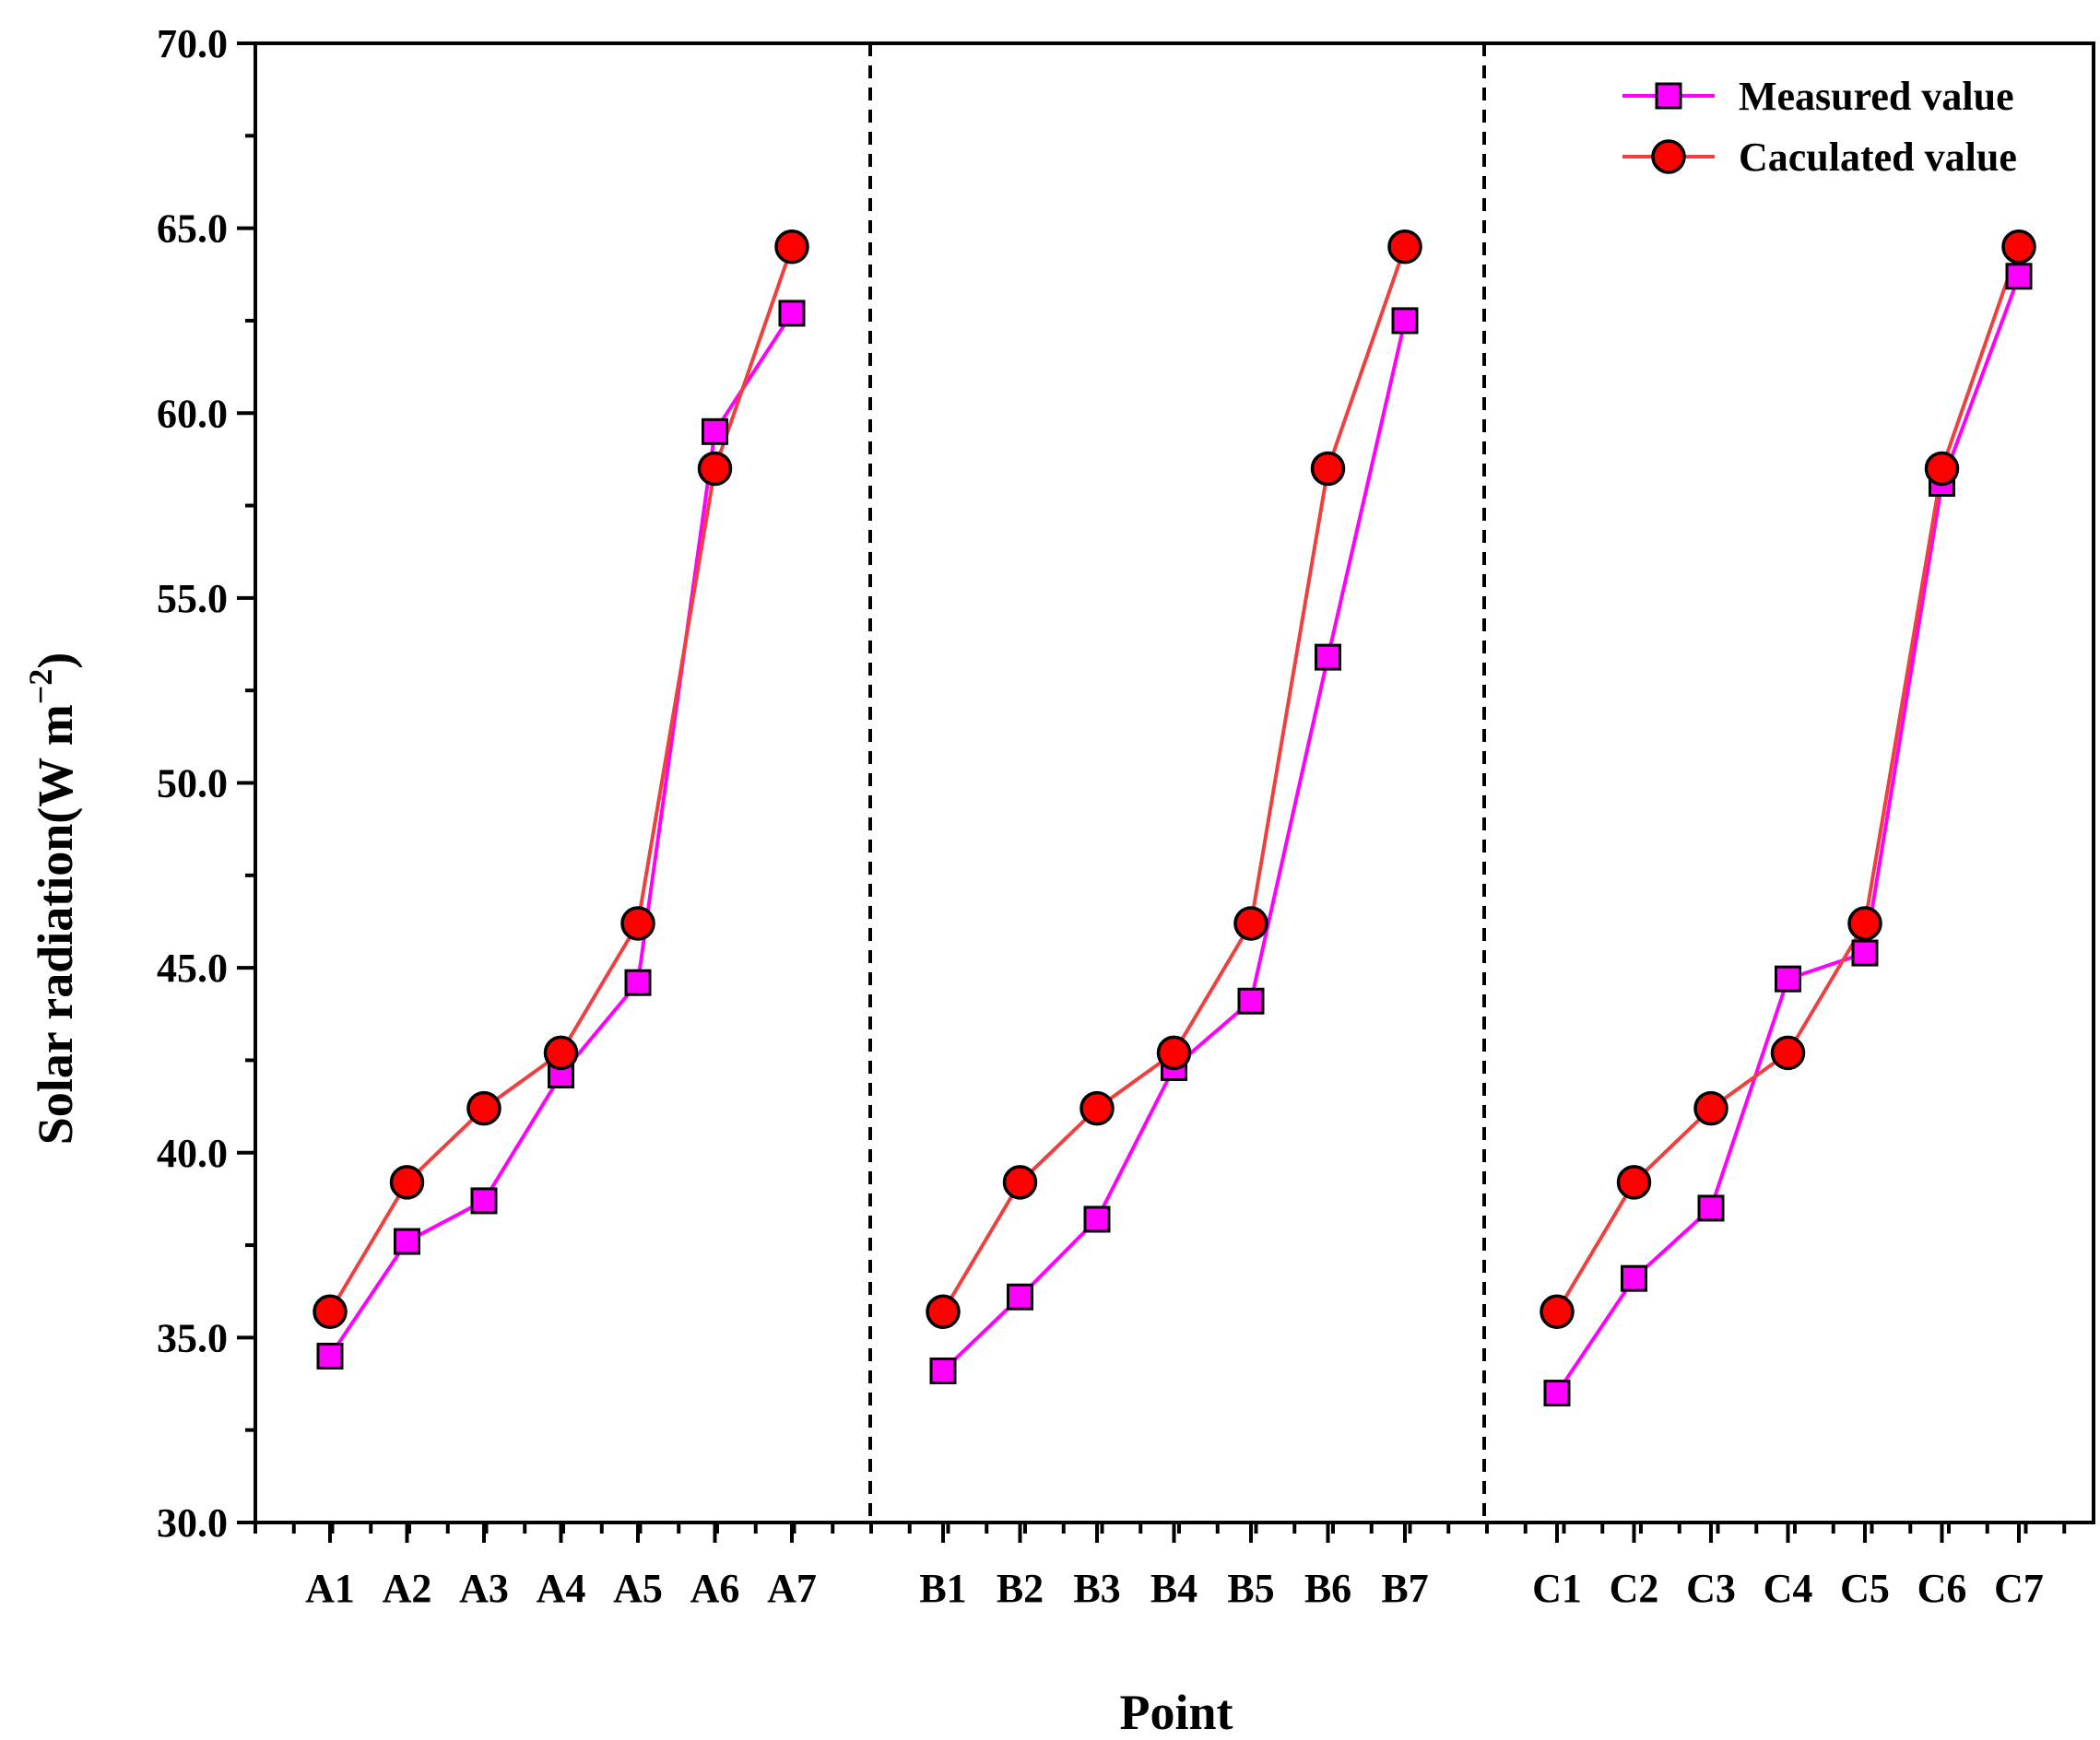  Describe the element at coordinates (56, 924) in the screenshot. I see `y-axis-title-main: Solar radiation(W m` at that location.